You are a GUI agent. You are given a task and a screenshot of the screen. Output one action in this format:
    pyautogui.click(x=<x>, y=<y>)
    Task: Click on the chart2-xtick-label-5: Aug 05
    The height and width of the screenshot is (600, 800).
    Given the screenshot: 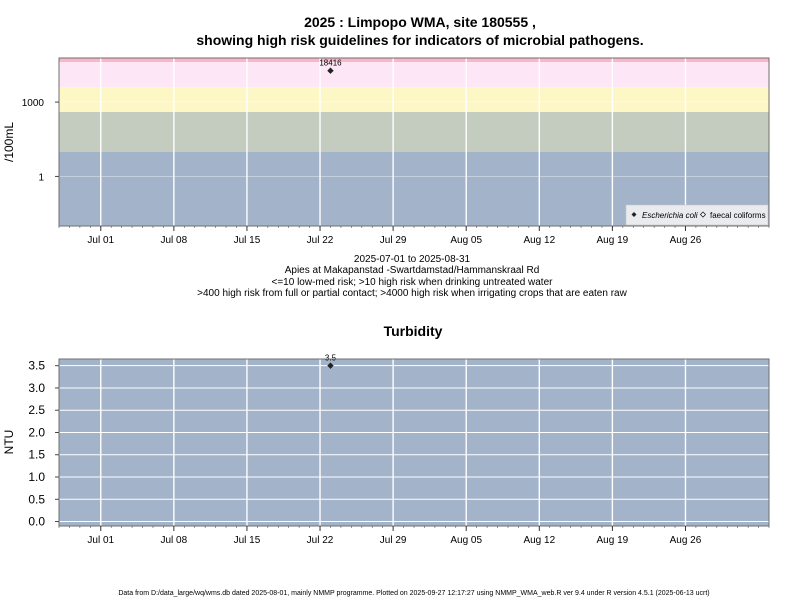 What is the action you would take?
    pyautogui.click(x=466, y=540)
    